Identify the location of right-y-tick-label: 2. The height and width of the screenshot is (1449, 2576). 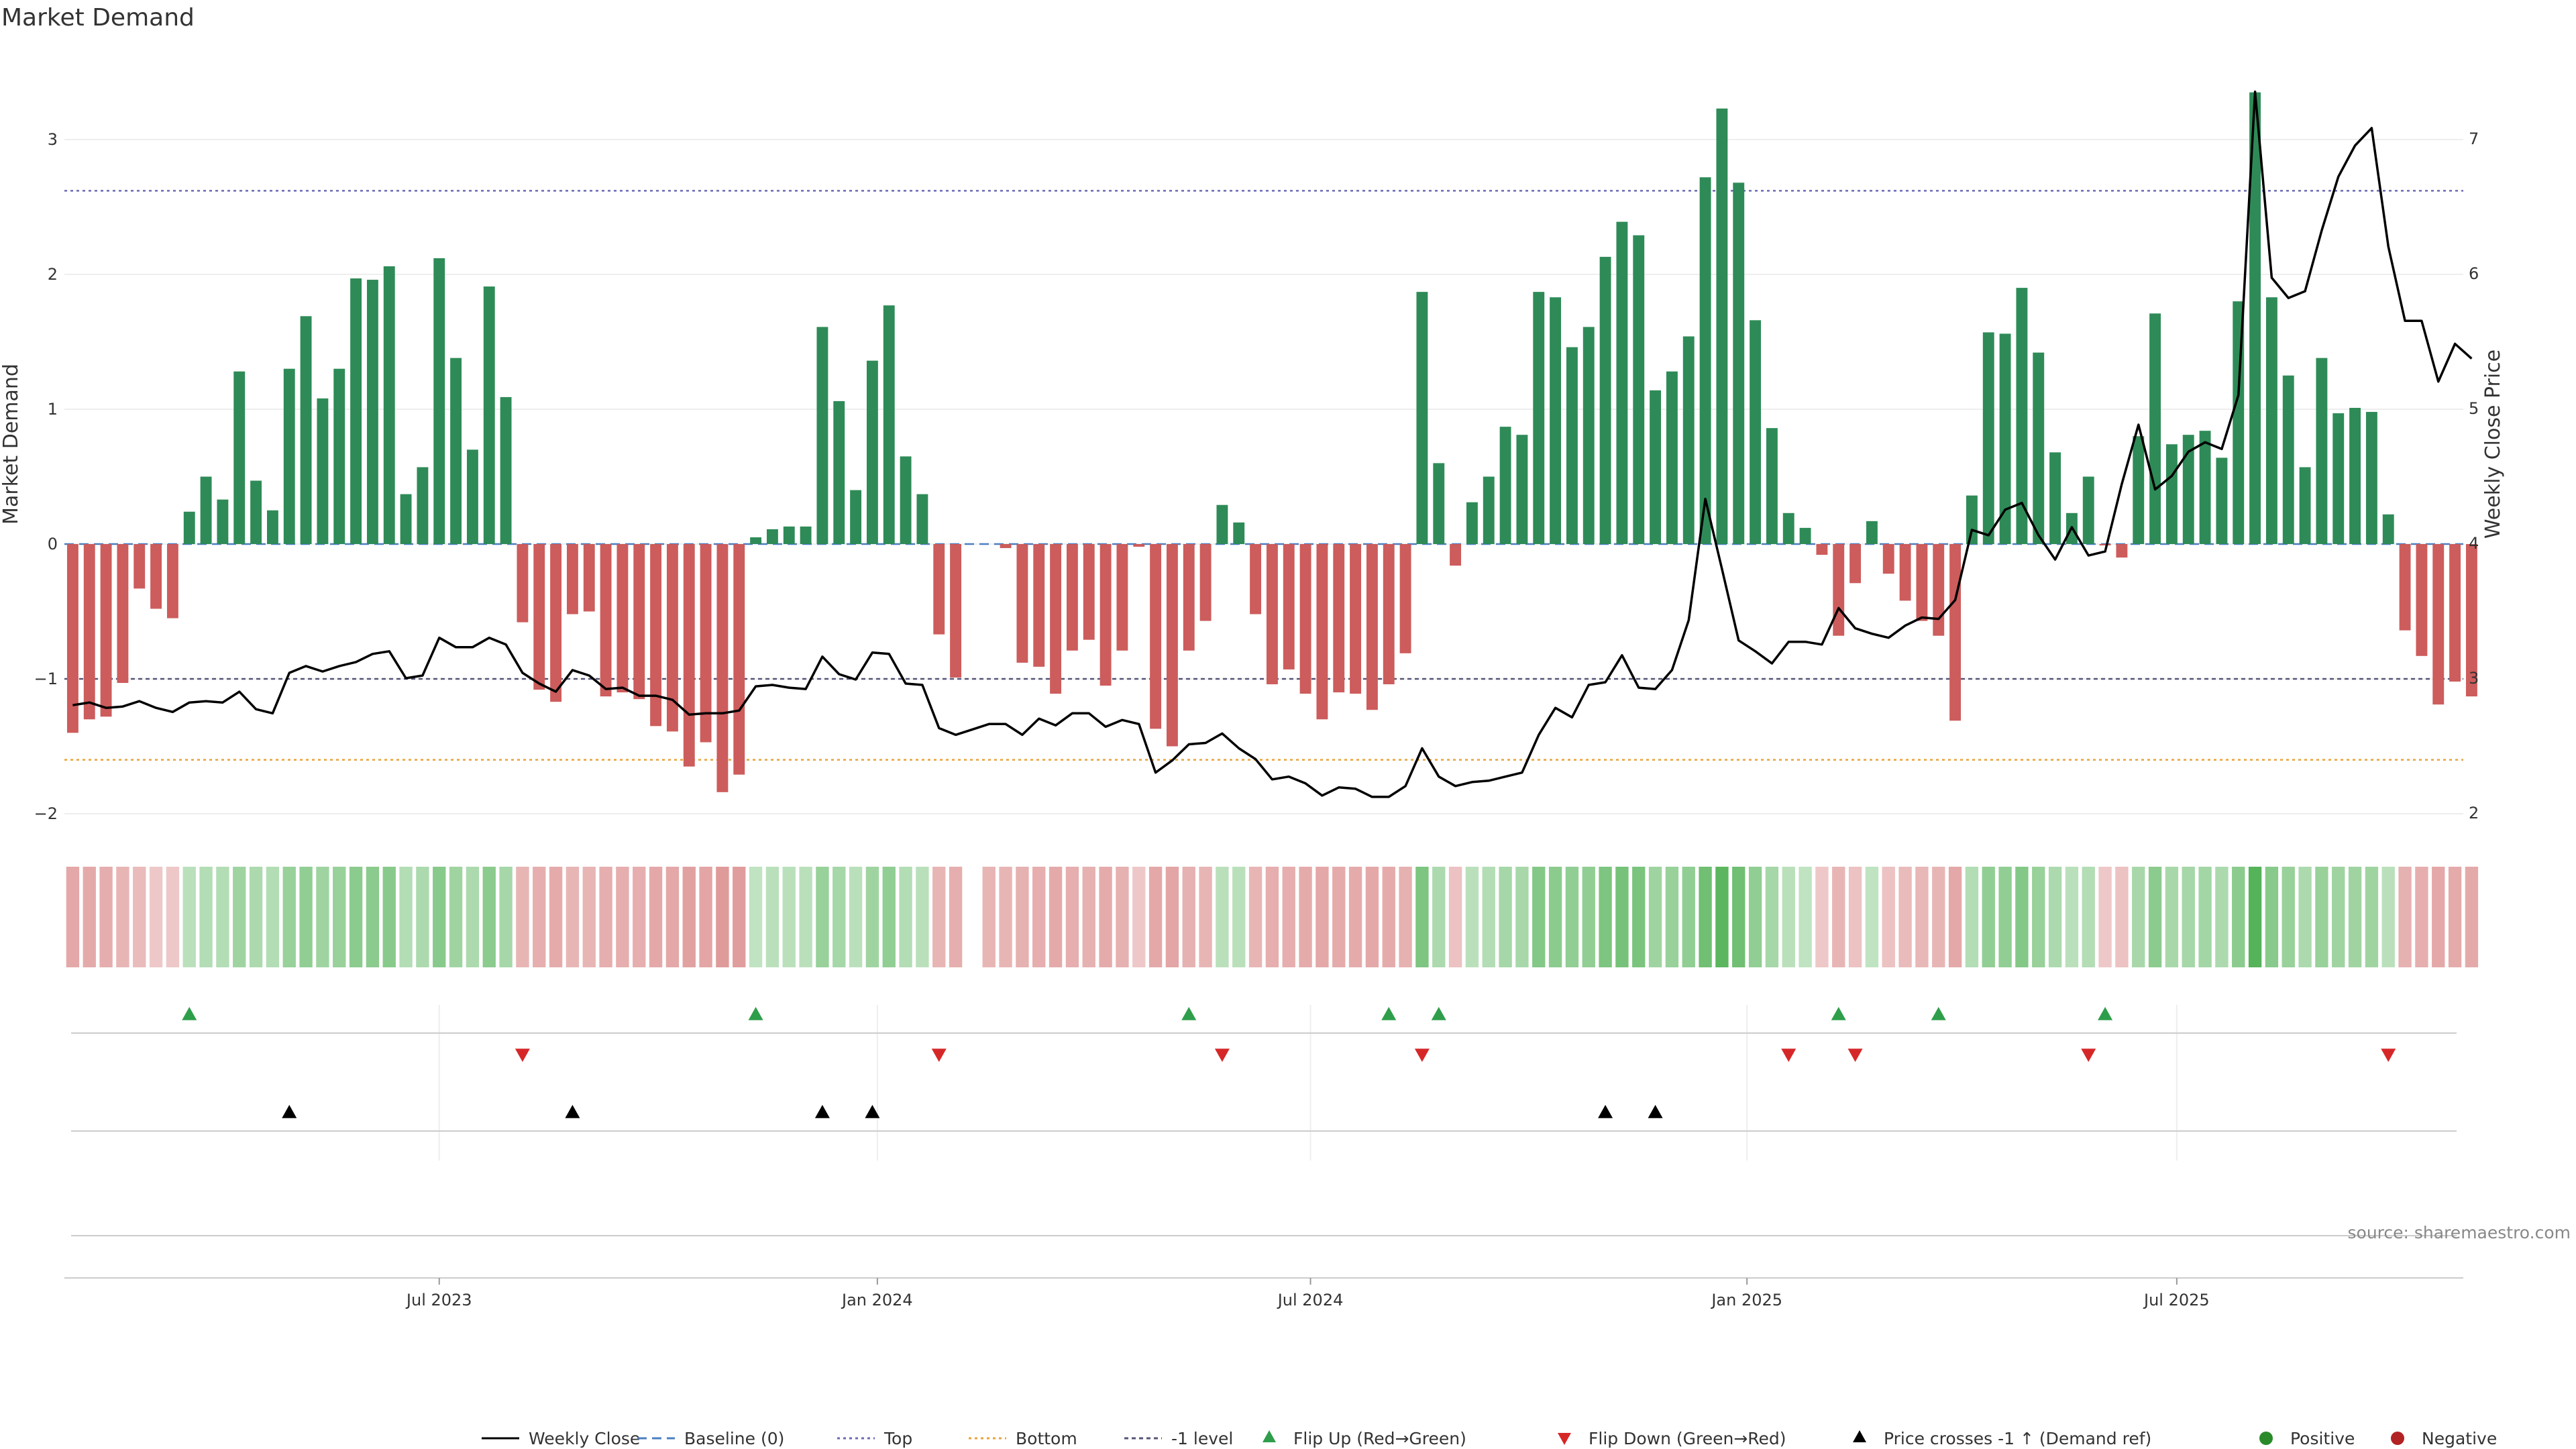
(2474, 813).